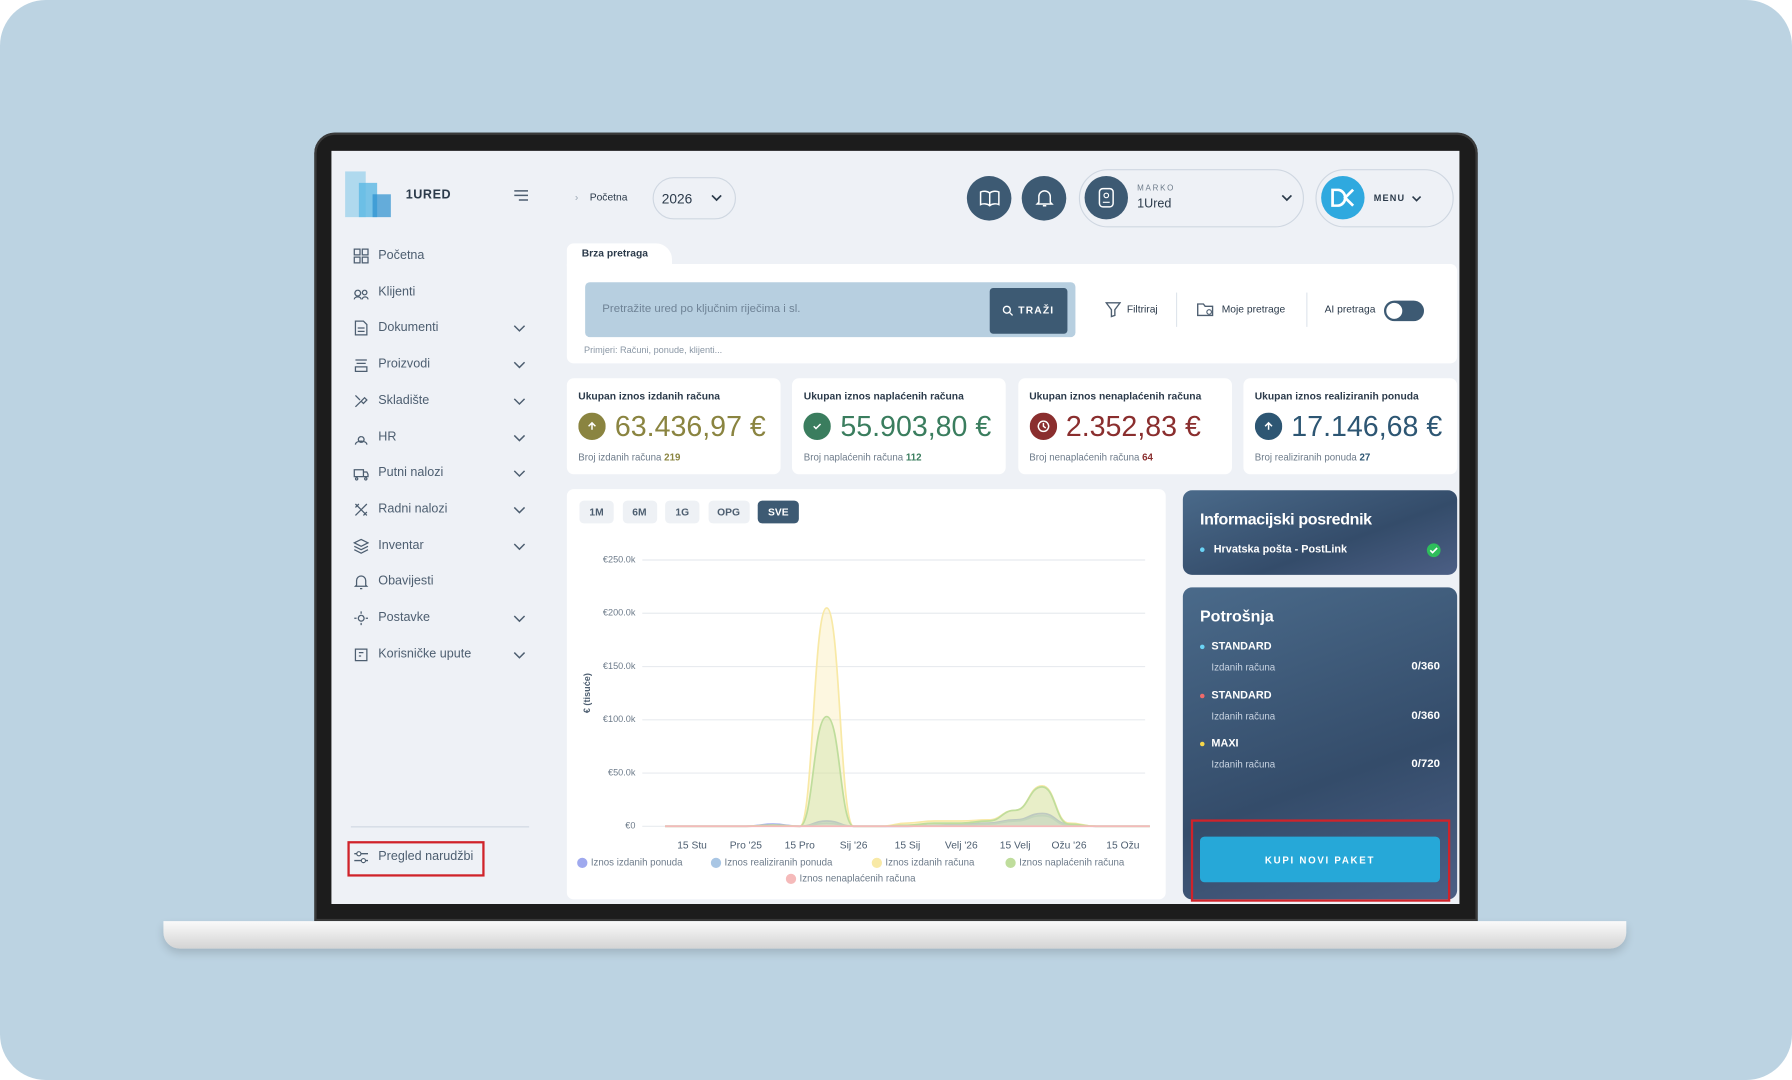  I want to click on legend-label: Iznos izdanih računa, so click(930, 862).